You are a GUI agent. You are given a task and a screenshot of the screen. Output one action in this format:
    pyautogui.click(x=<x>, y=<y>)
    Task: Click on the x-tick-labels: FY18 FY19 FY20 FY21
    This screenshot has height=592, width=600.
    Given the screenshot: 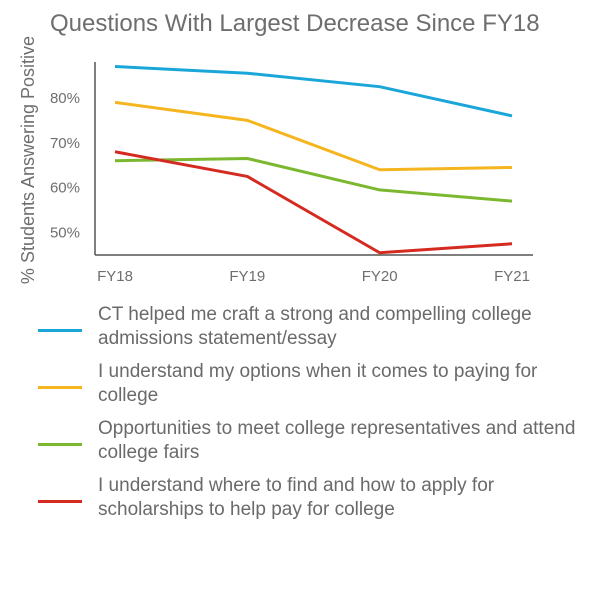 What is the action you would take?
    pyautogui.click(x=313, y=276)
    